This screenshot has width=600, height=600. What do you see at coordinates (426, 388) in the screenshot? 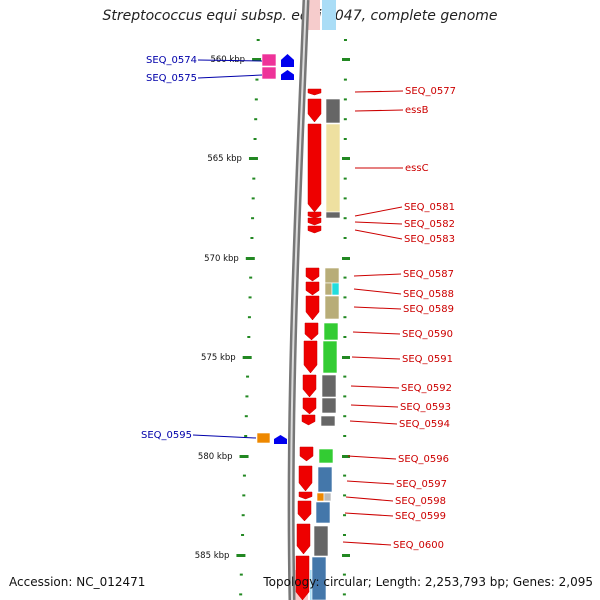
I see `gene-label-right: SEQ_0592` at bounding box center [426, 388].